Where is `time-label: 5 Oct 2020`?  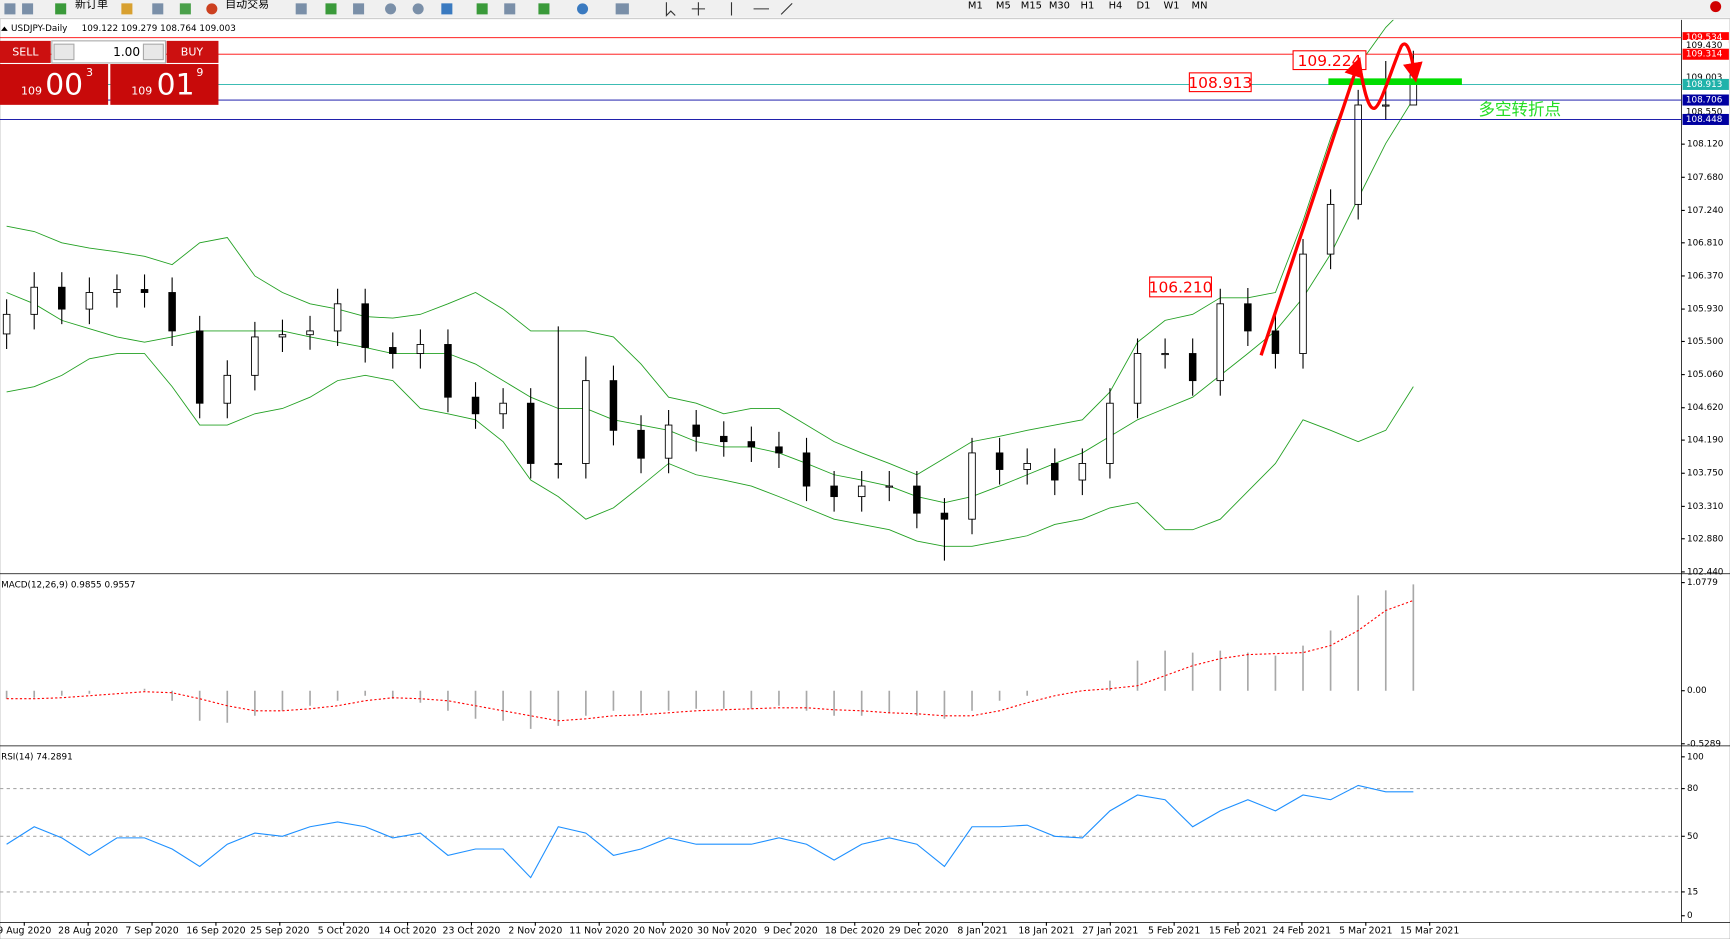 time-label: 5 Oct 2020 is located at coordinates (344, 931).